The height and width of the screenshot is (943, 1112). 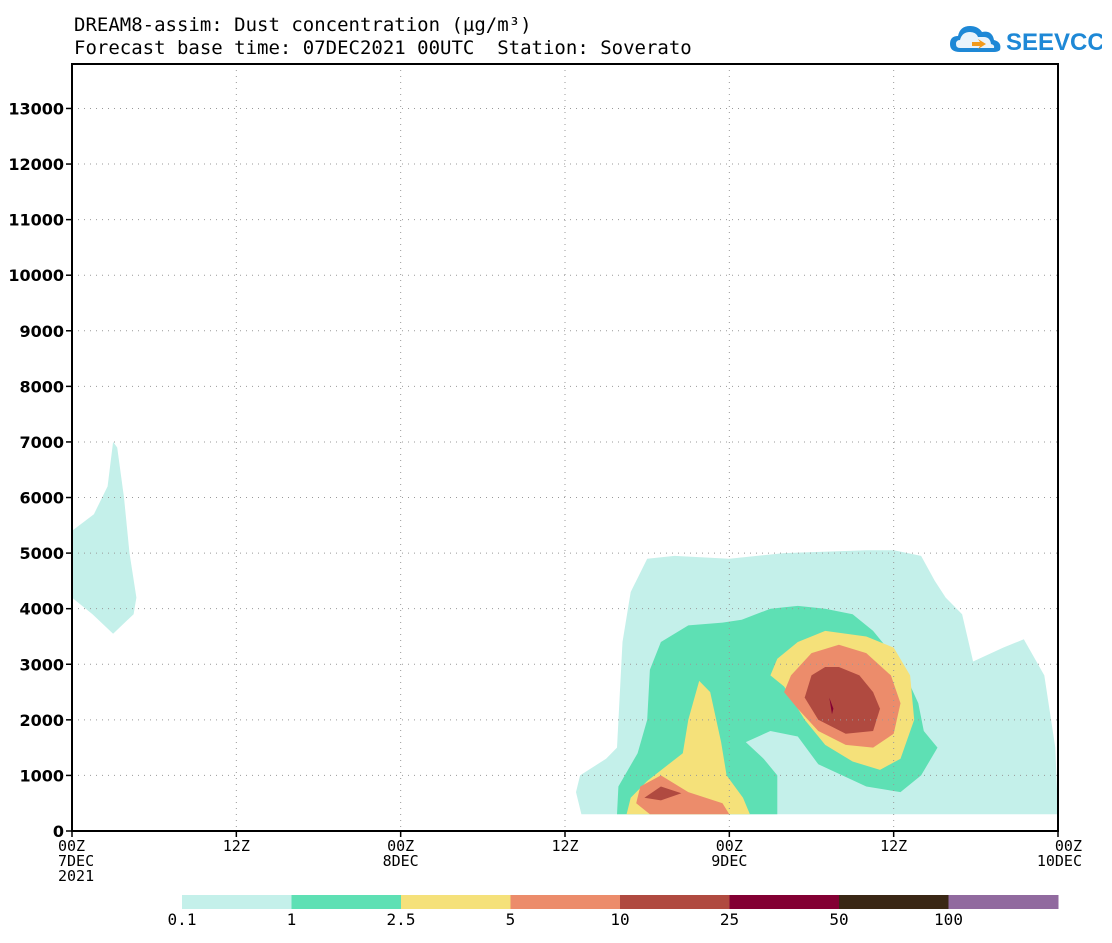 I want to click on y-tick-label-11: 11000, so click(x=36, y=220).